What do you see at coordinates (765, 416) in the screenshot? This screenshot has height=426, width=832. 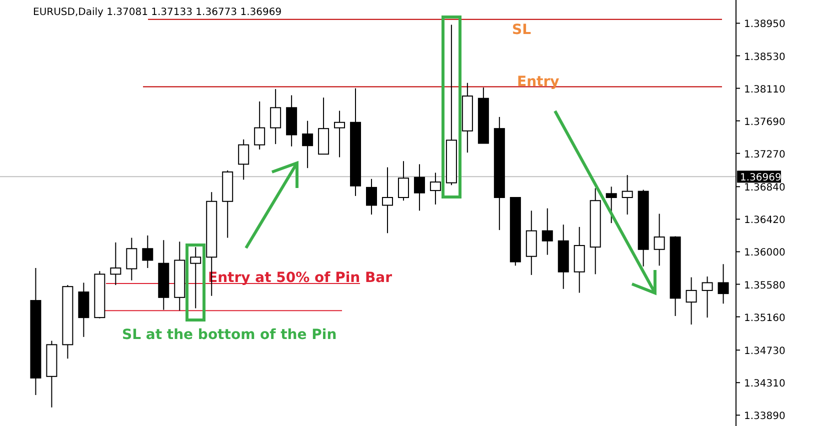 I see `y-tick-label: 1.33890` at bounding box center [765, 416].